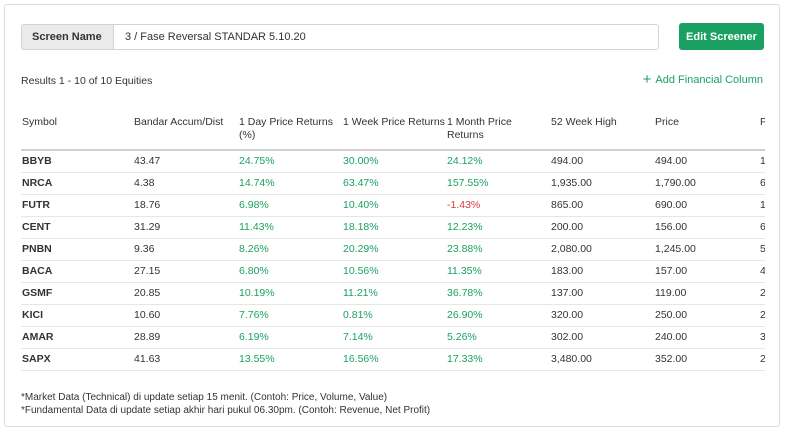 Image resolution: width=785 pixels, height=431 pixels. I want to click on table-cell: 690.00, so click(706, 205).